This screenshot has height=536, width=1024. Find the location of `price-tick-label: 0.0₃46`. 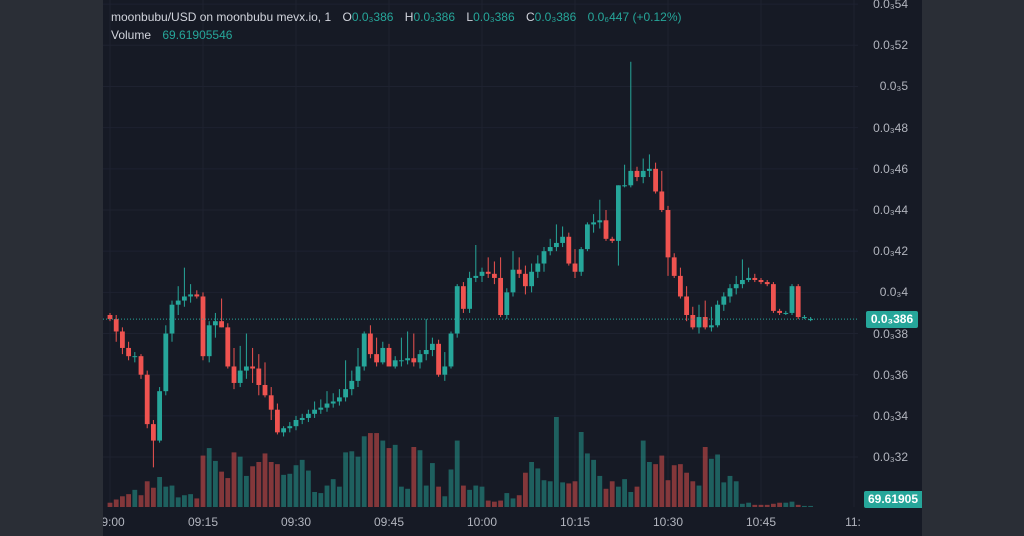

price-tick-label: 0.0₃46 is located at coordinates (890, 168).